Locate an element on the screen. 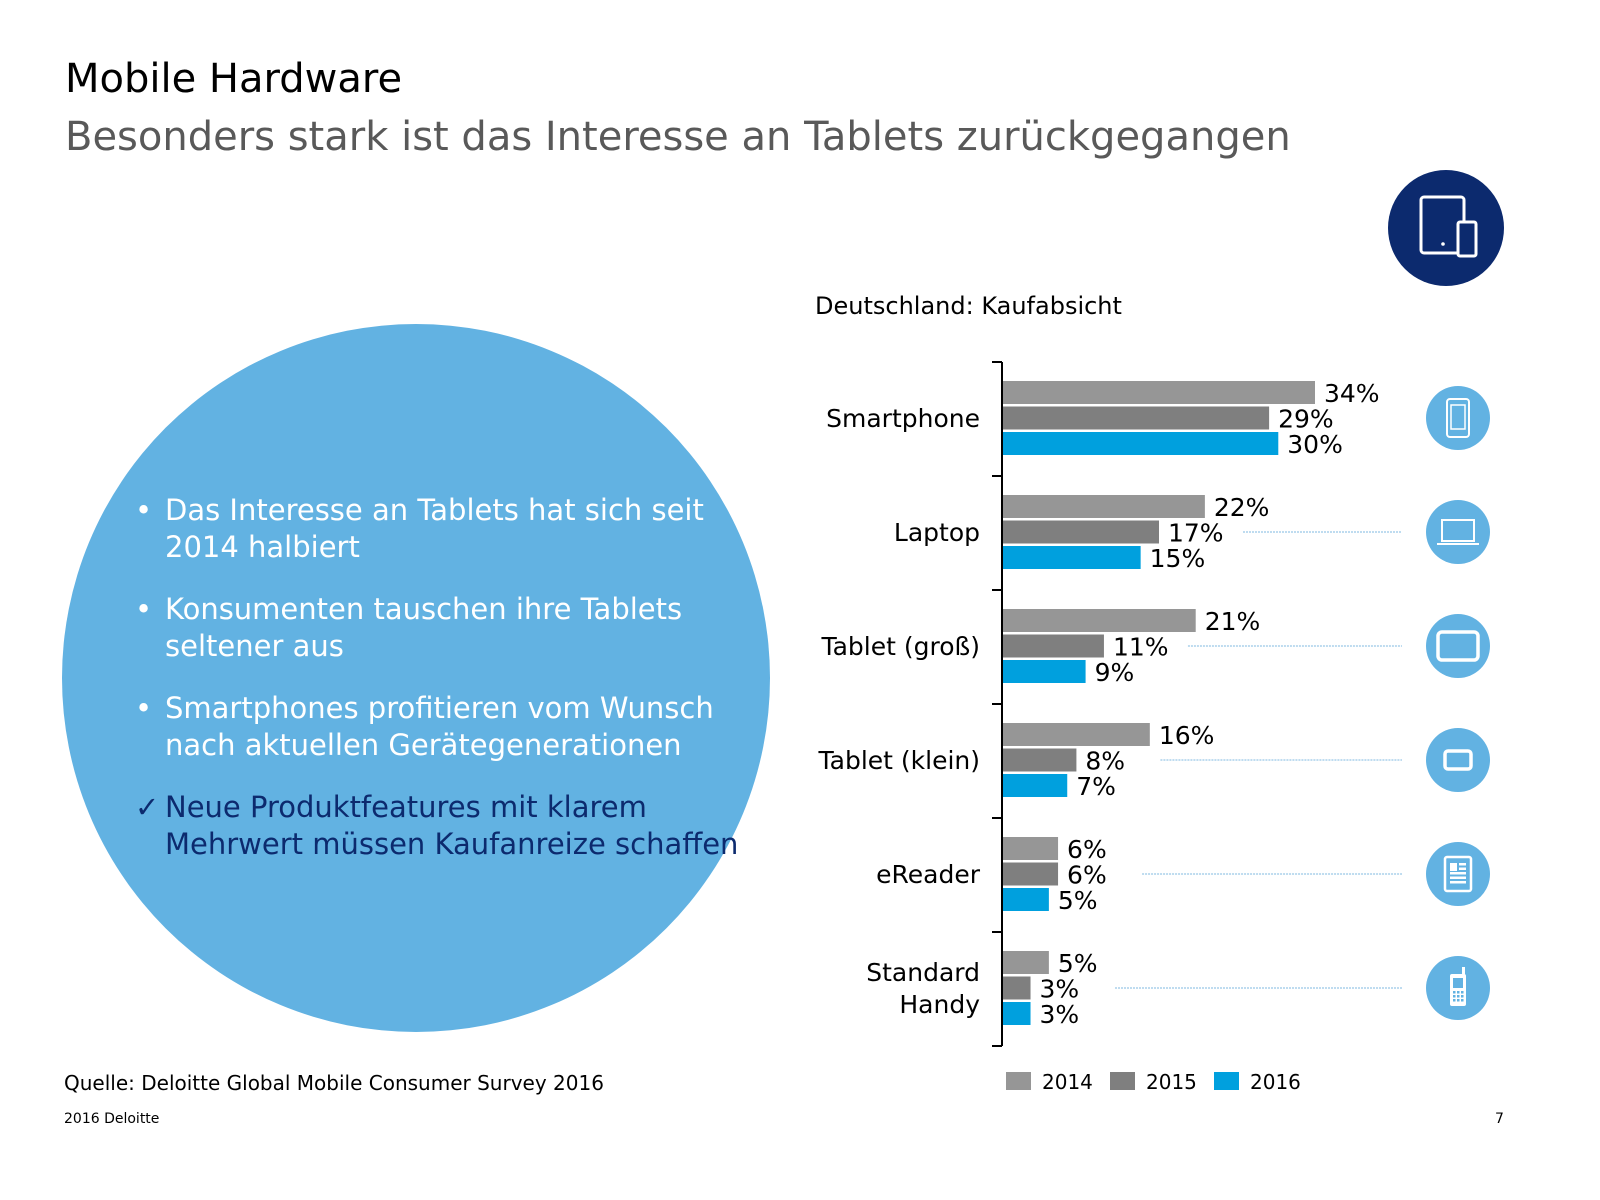 The image size is (1600, 1200). page-title: Mobile Hardware is located at coordinates (234, 79).